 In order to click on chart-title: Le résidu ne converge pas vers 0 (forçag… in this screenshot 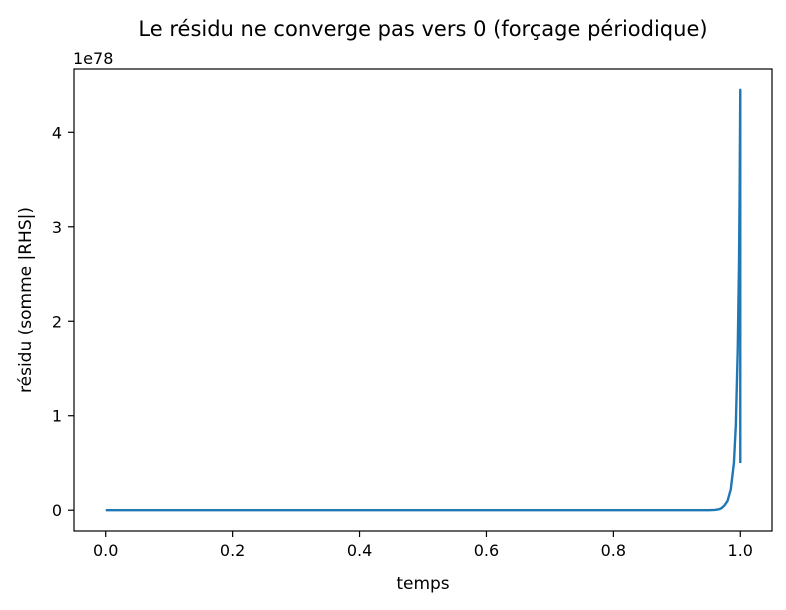, I will do `click(422, 29)`.